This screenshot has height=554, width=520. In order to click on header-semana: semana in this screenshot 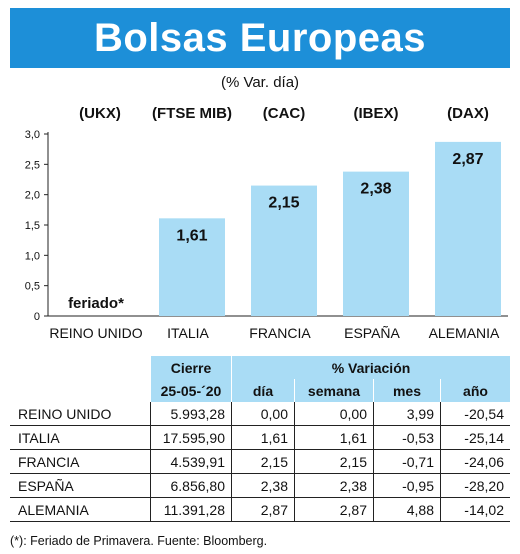, I will do `click(334, 390)`.